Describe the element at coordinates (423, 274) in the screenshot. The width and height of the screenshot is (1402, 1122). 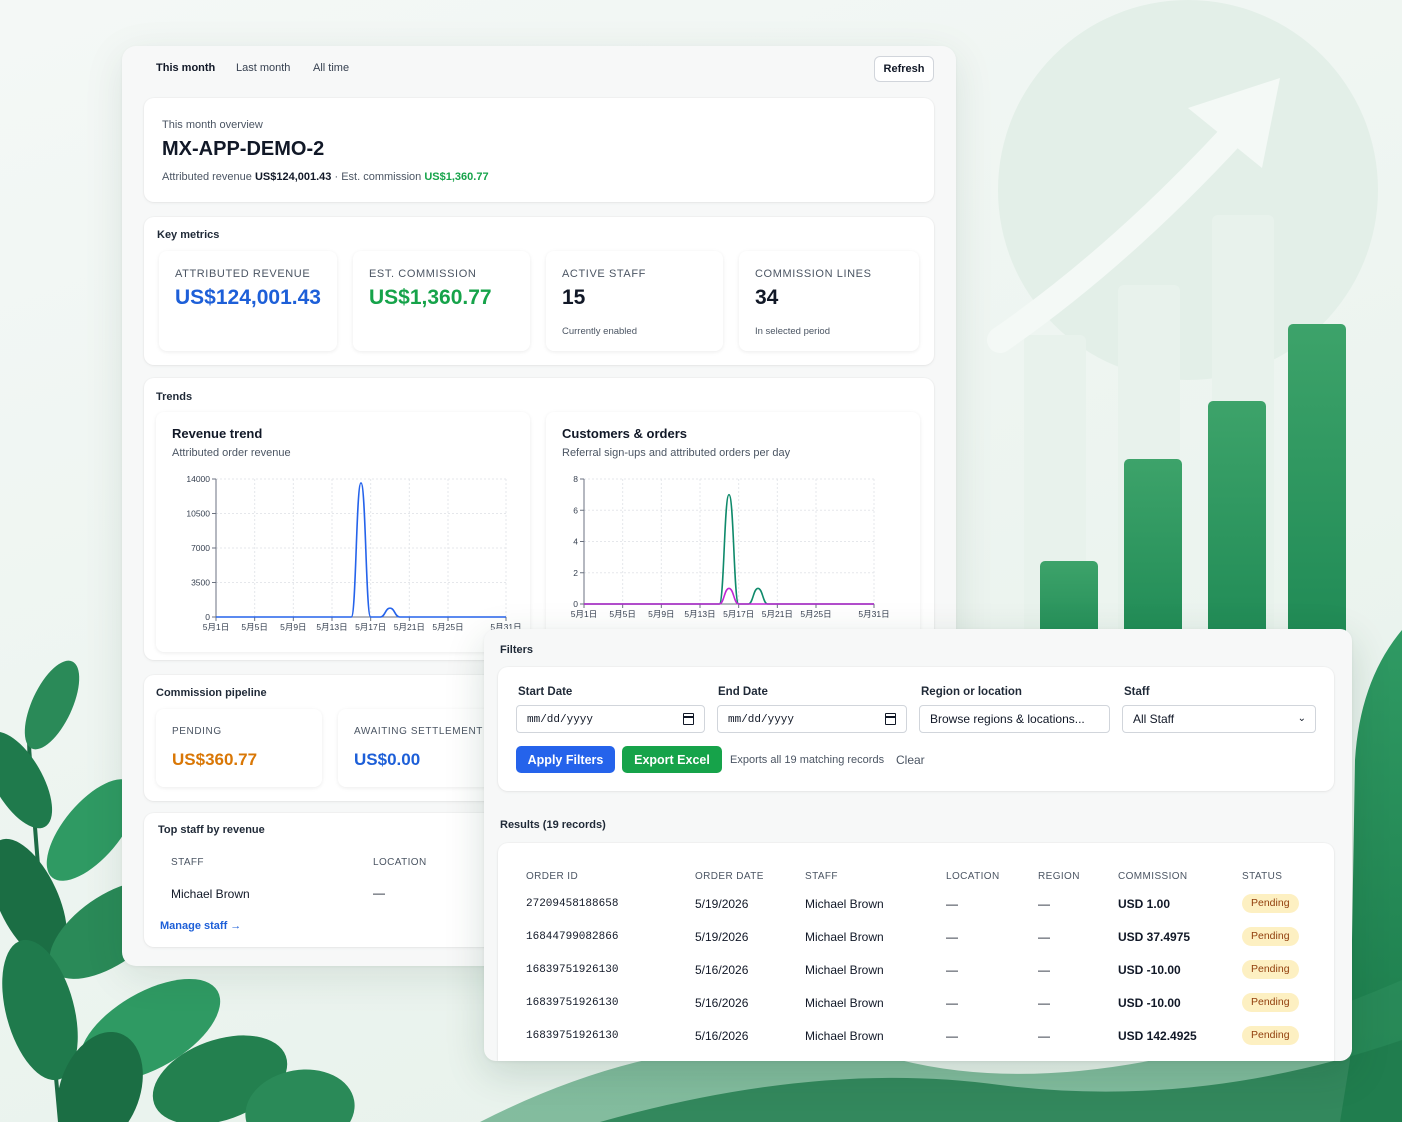
I see `metric-label: EST. COMMISSION` at that location.